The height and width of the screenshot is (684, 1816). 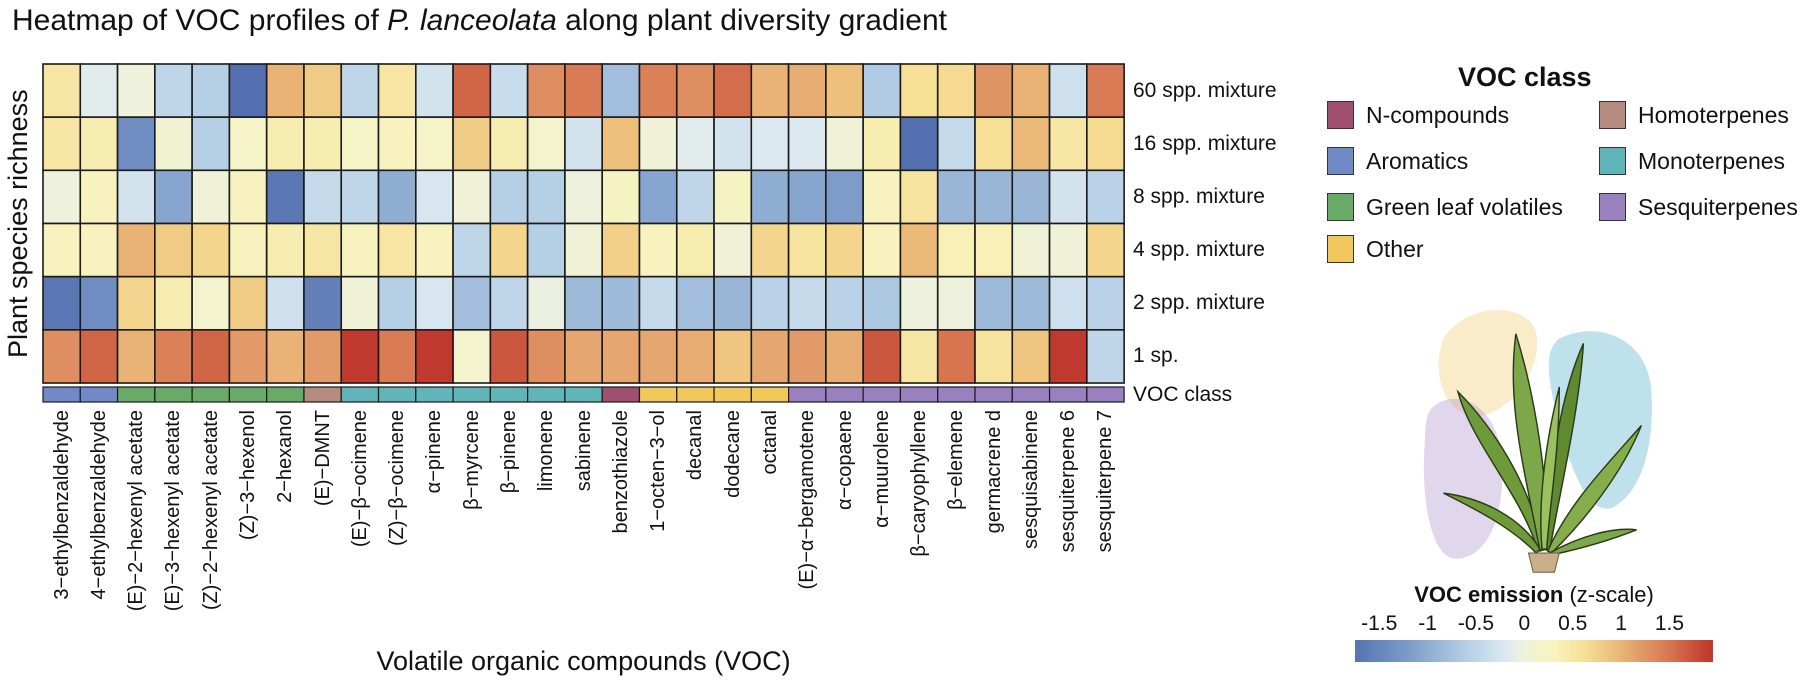 I want to click on column-label: α−copaene, so click(x=844, y=460).